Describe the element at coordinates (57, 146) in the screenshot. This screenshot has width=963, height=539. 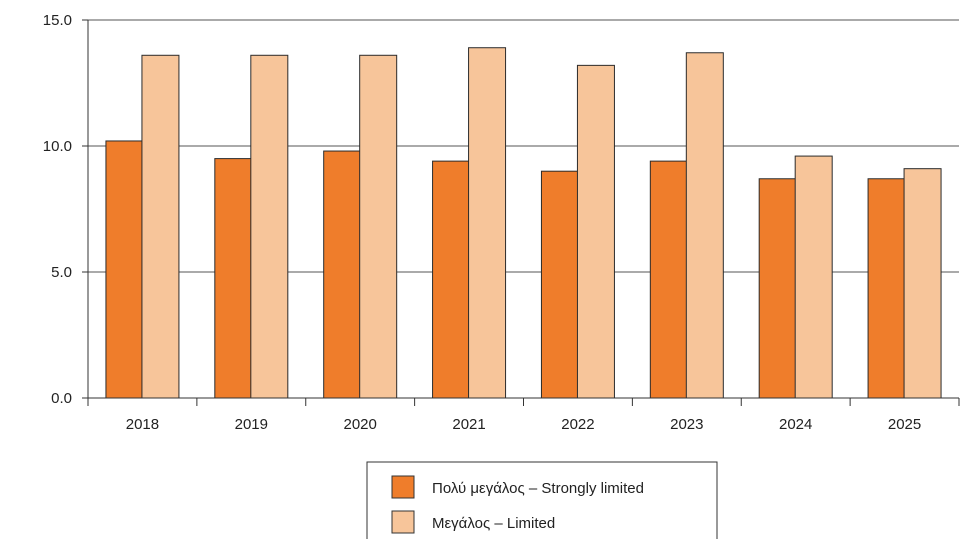
I see `y-tick-label: 10.0` at that location.